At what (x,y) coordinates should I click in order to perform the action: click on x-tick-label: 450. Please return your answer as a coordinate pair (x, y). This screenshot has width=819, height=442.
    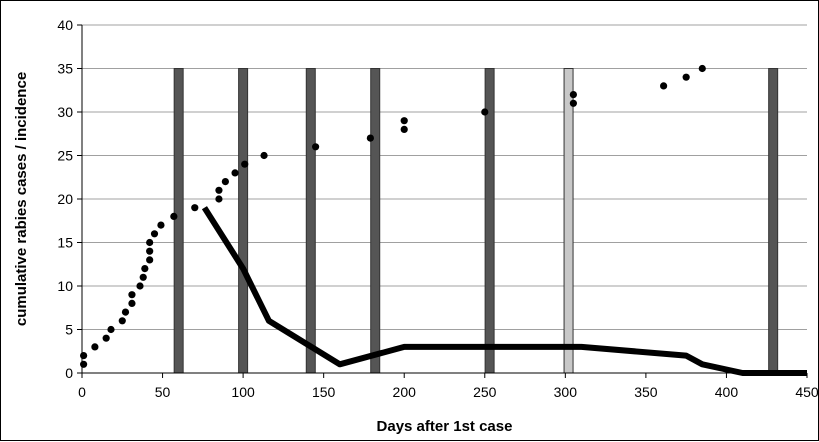
    Looking at the image, I should click on (807, 392).